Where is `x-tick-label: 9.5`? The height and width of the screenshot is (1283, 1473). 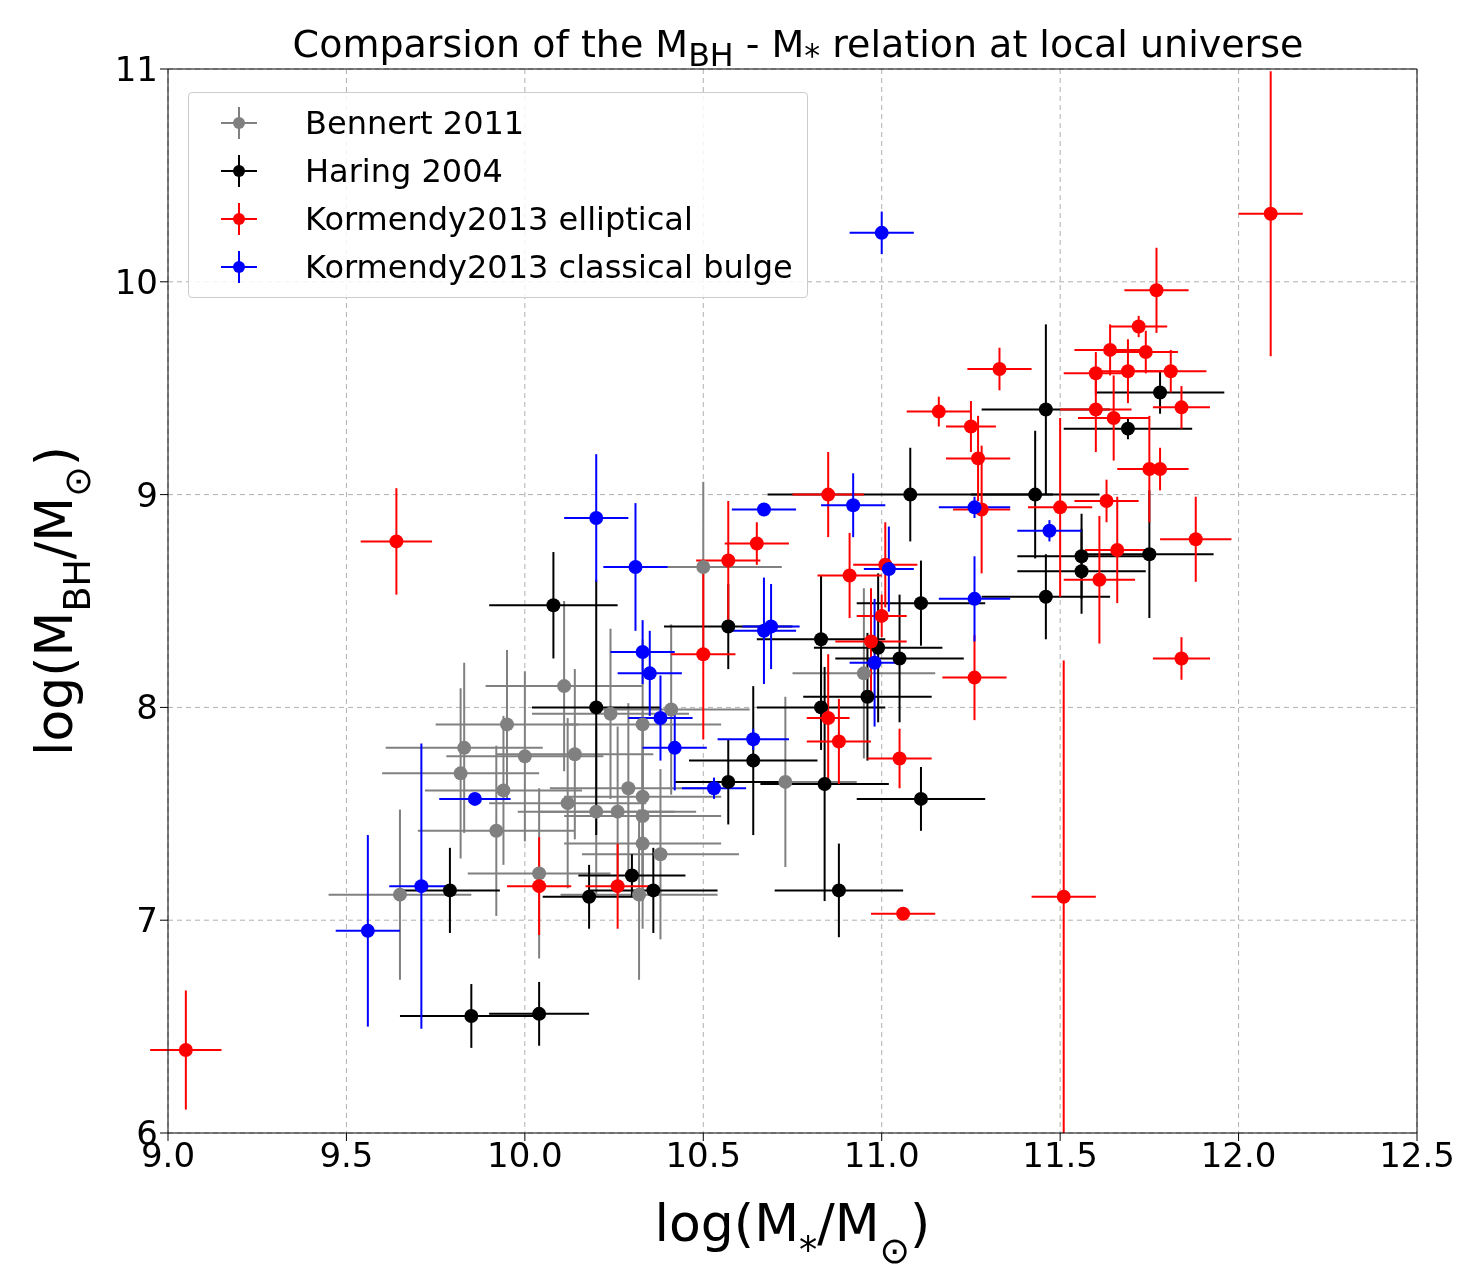 x-tick-label: 9.5 is located at coordinates (346, 1155).